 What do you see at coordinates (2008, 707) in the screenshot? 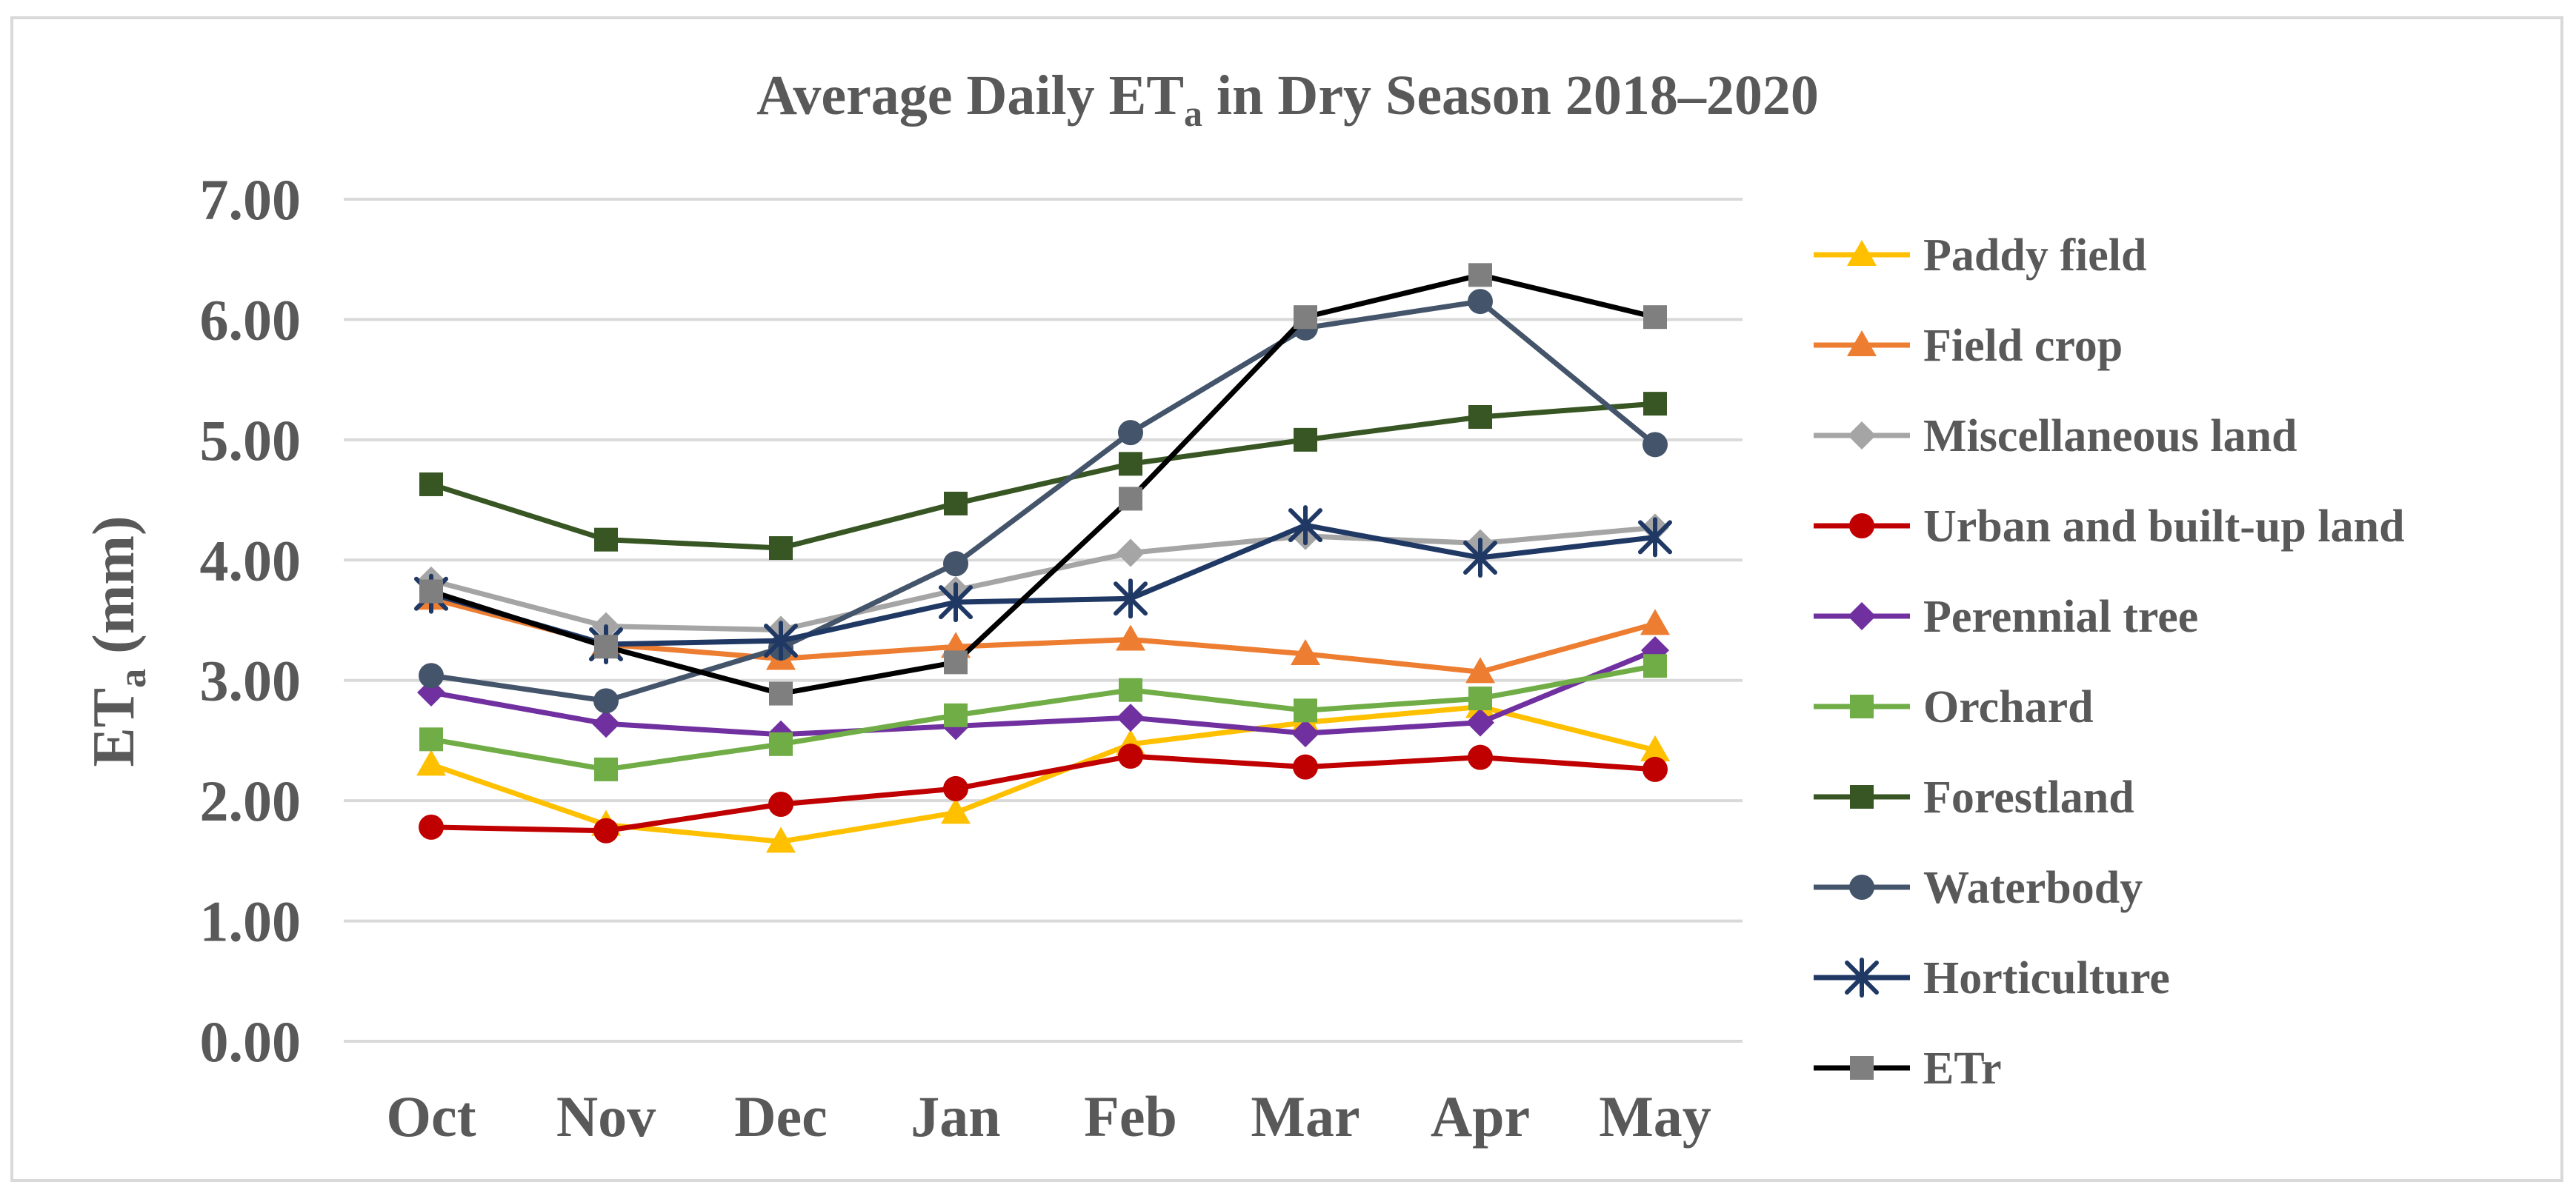
I see `legend-label: Orchard` at bounding box center [2008, 707].